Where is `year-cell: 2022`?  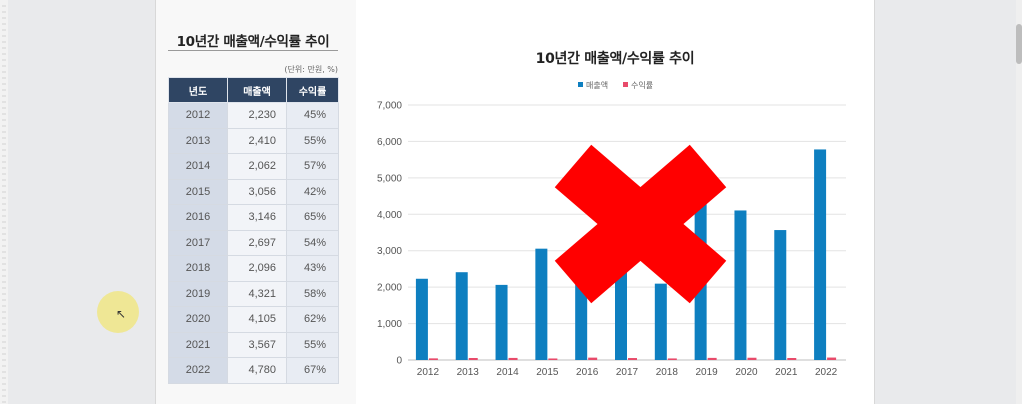 year-cell: 2022 is located at coordinates (198, 370).